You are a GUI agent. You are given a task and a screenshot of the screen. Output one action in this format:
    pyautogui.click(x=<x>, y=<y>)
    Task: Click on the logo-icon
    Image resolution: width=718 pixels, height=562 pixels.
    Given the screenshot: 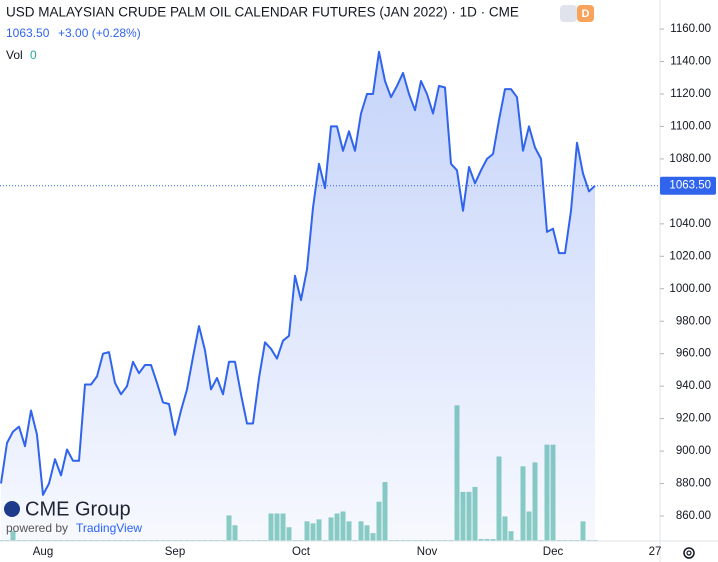 What is the action you would take?
    pyautogui.click(x=12, y=509)
    